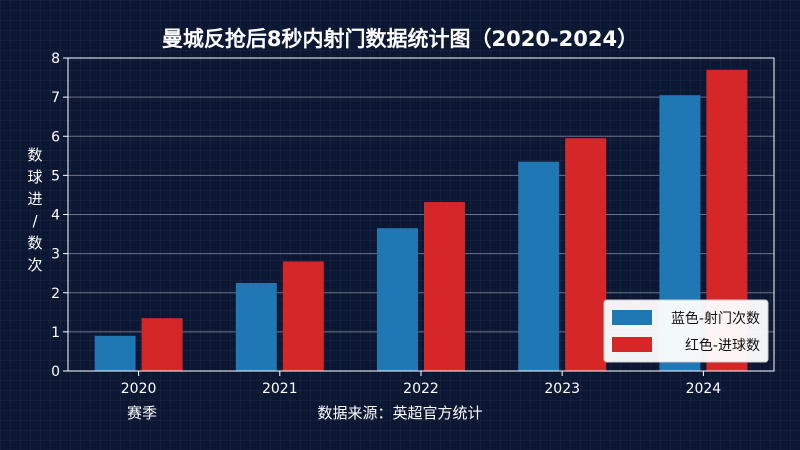  I want to click on y-tick-label: 0, so click(55, 372).